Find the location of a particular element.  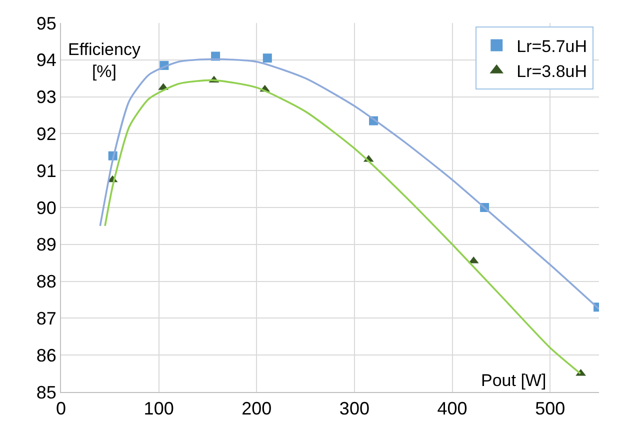

y-tick-label: 90 is located at coordinates (46, 208).